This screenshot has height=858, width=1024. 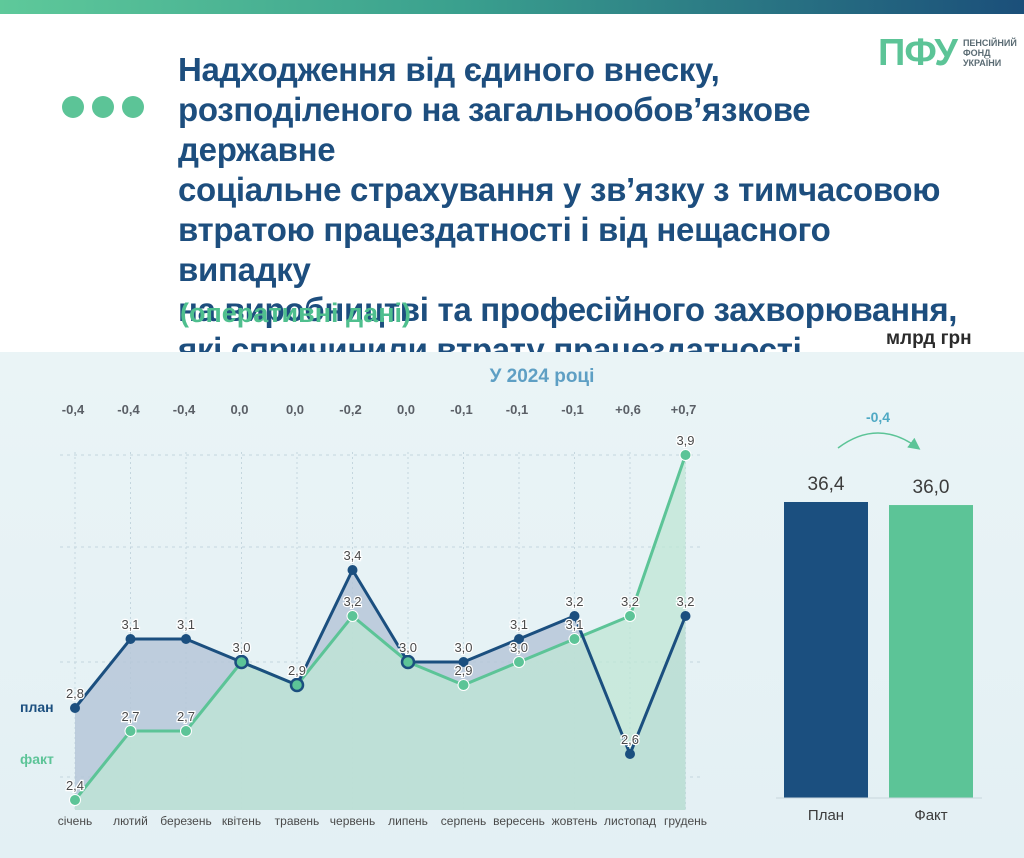 What do you see at coordinates (878, 417) in the screenshot?
I see `bar-difference-label: -0,4` at bounding box center [878, 417].